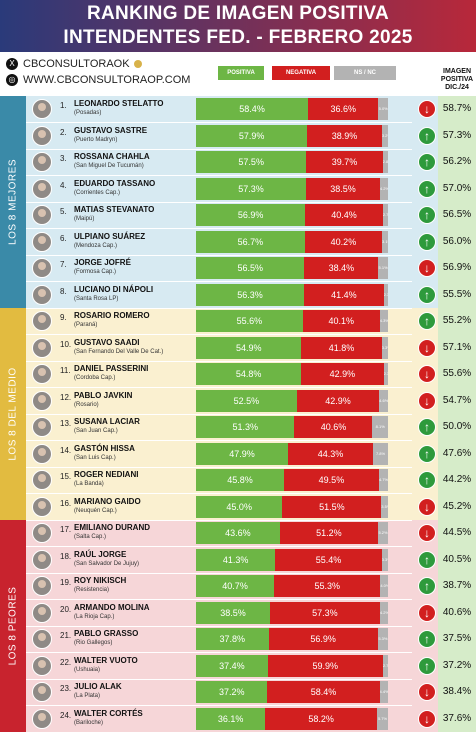  I want to click on bar-negativa: 40.2%, so click(343, 241).